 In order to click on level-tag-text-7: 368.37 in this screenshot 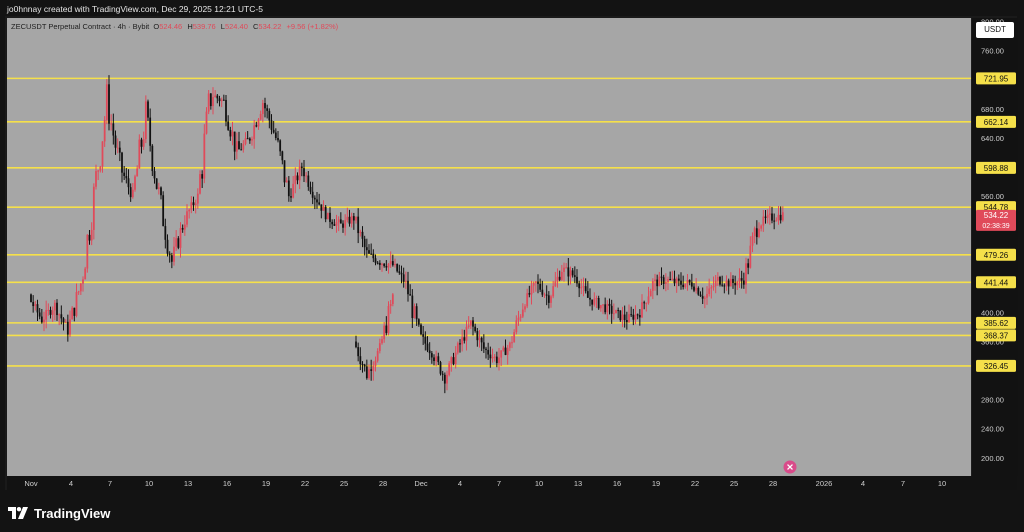, I will do `click(996, 335)`.